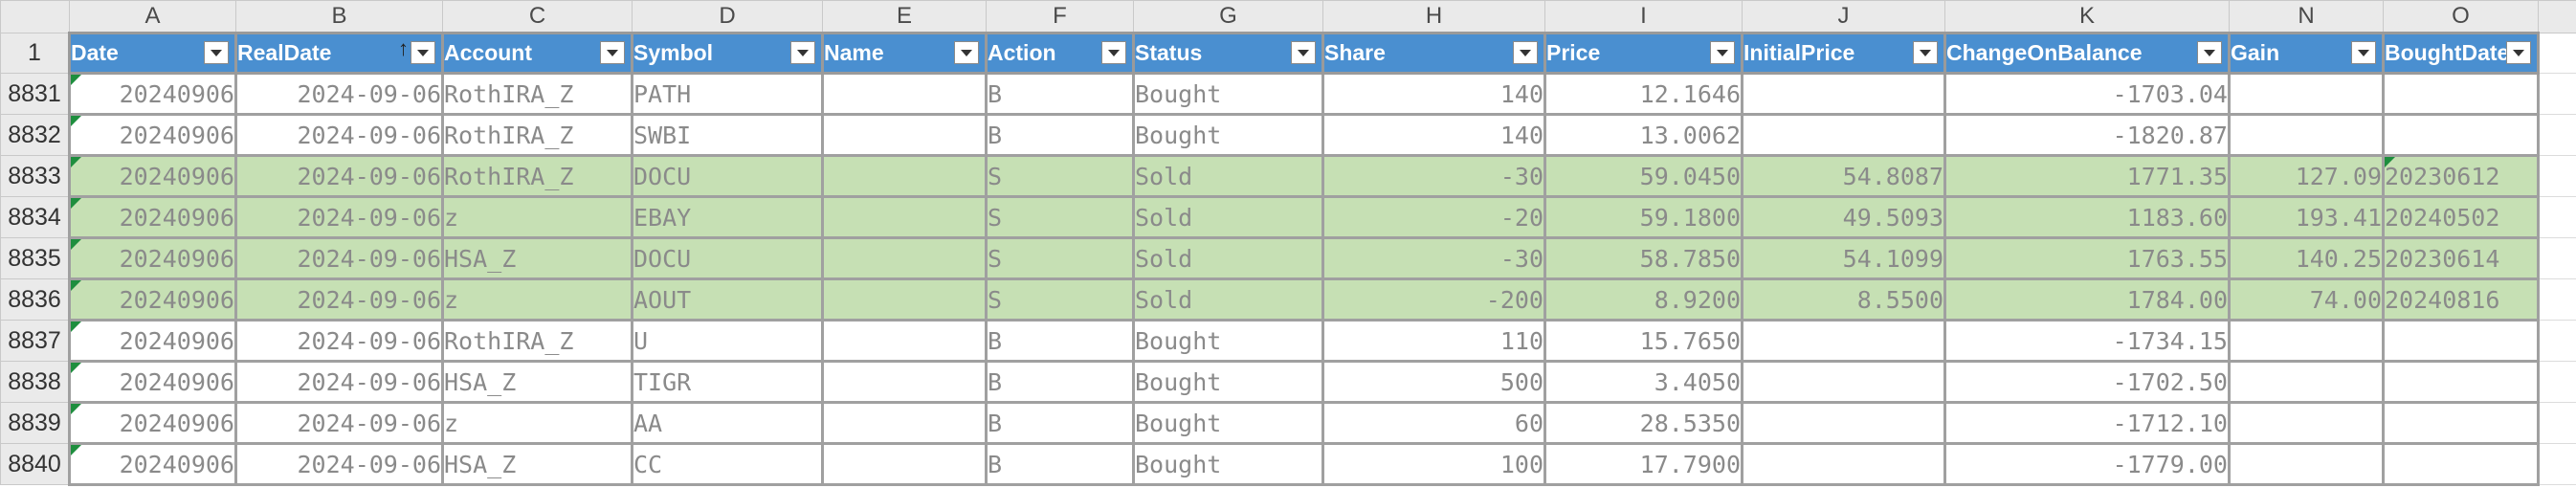  I want to click on cell-share: -30, so click(1433, 176).